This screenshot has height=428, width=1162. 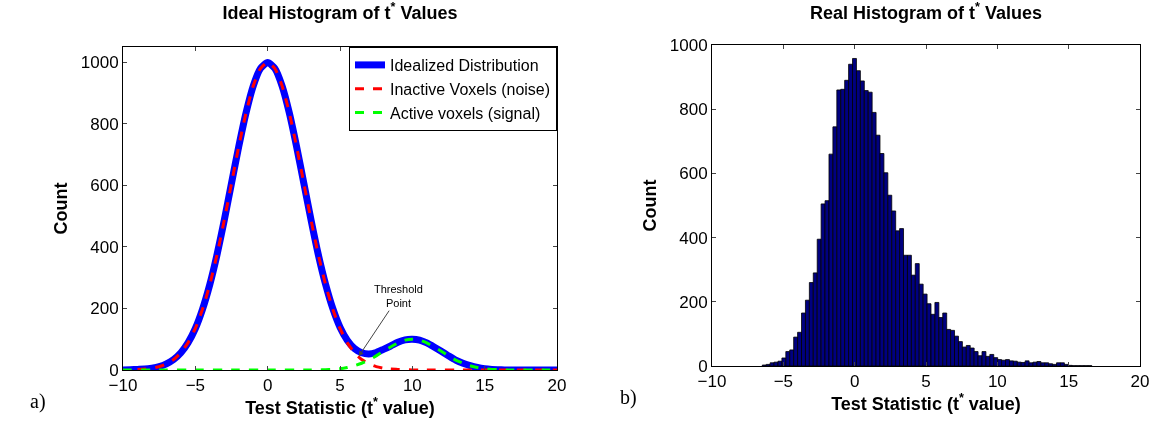 I want to click on x-tick-label: −10, so click(x=123, y=386).